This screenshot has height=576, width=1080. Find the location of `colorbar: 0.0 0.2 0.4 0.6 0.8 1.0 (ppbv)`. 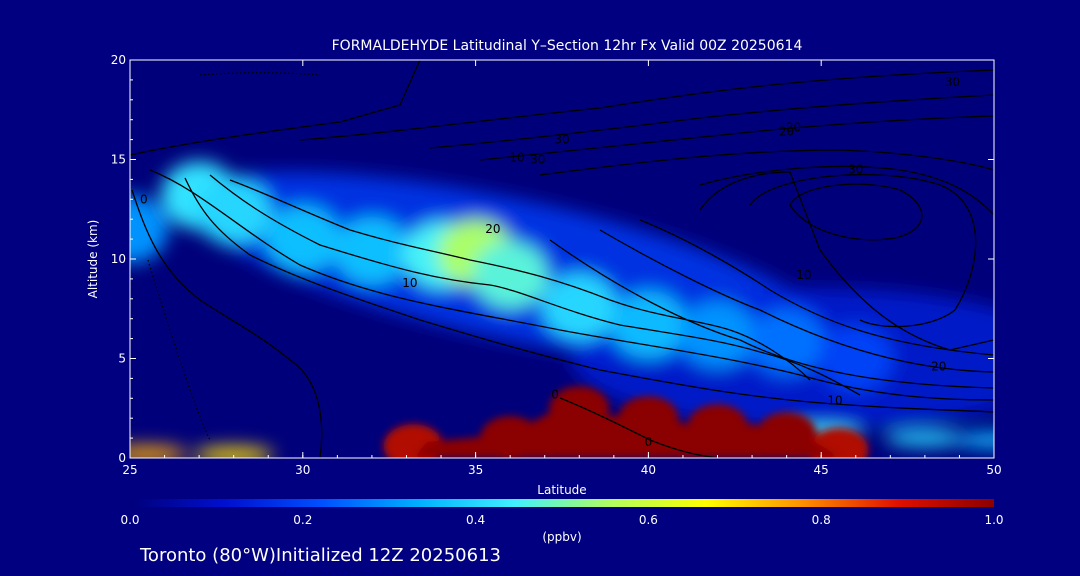

colorbar: 0.0 0.2 0.4 0.6 0.8 1.0 (ppbv) is located at coordinates (562, 521).